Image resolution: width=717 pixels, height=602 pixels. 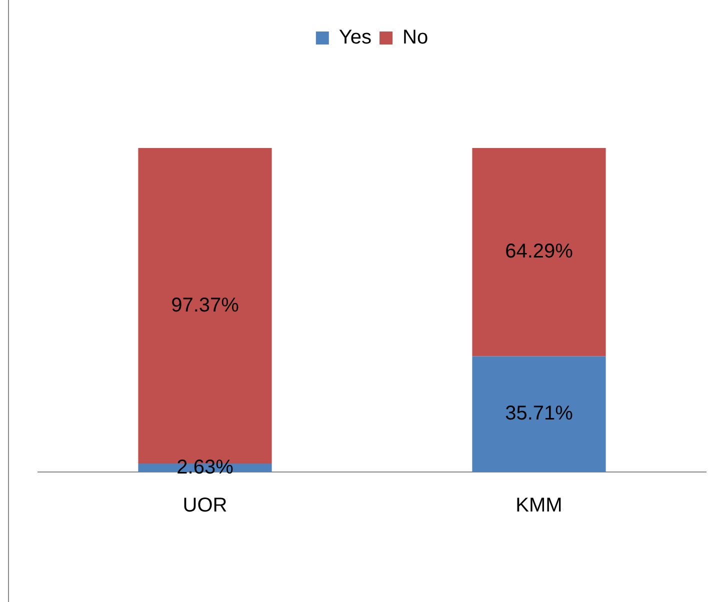 I want to click on data-label: 35.71%, so click(x=539, y=413).